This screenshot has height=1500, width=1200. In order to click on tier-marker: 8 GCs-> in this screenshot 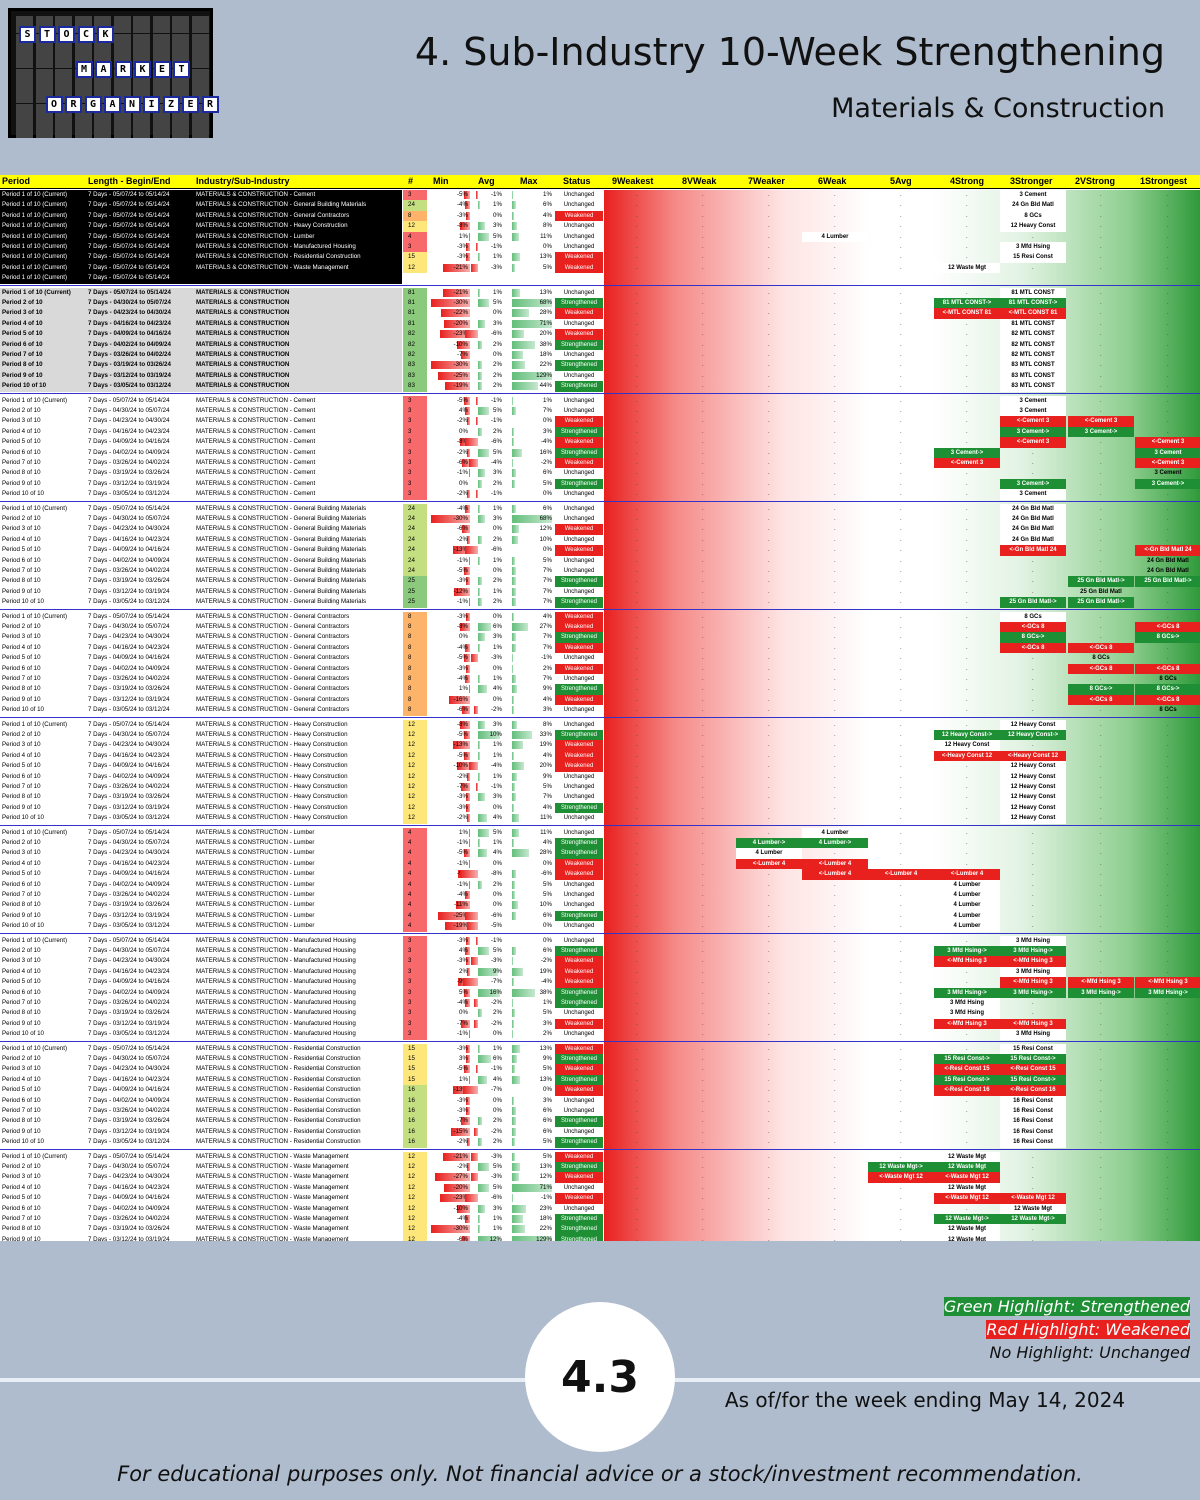, I will do `click(1033, 637)`.